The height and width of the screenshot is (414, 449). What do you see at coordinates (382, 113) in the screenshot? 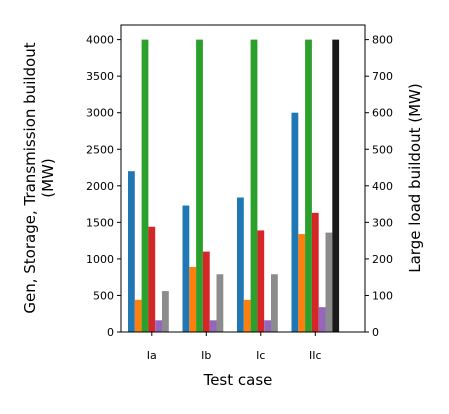
I see `right-tick-label: 600` at bounding box center [382, 113].